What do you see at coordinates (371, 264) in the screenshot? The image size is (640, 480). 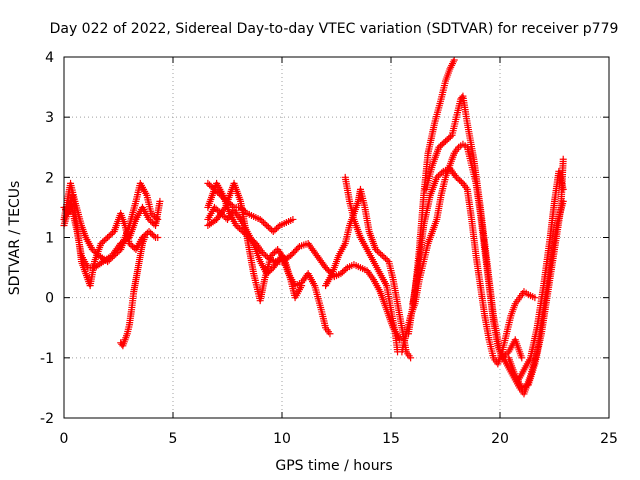 I see `series-track-j` at bounding box center [371, 264].